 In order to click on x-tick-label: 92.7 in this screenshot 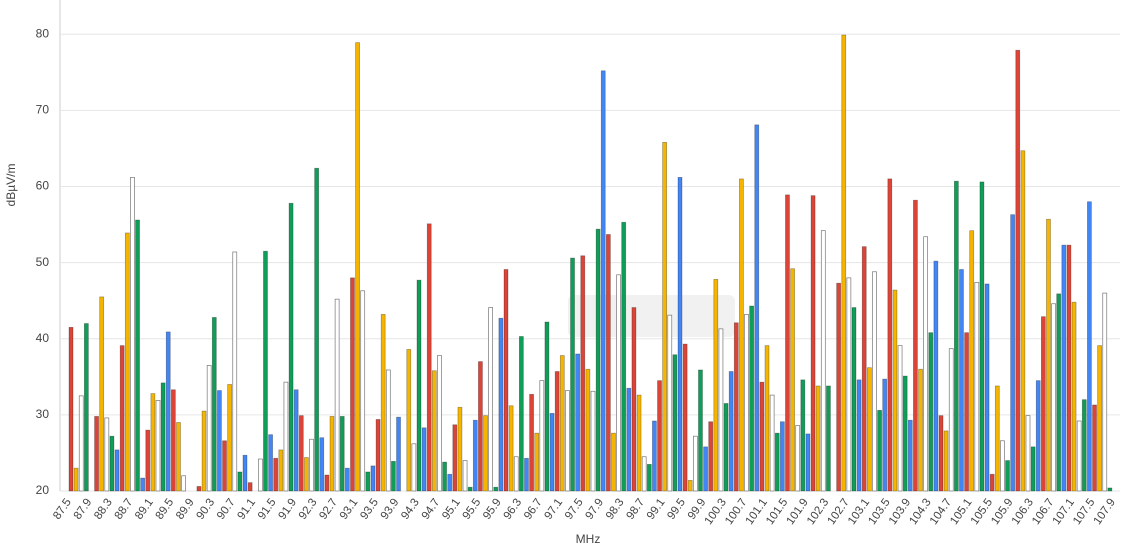, I will do `click(328, 509)`.